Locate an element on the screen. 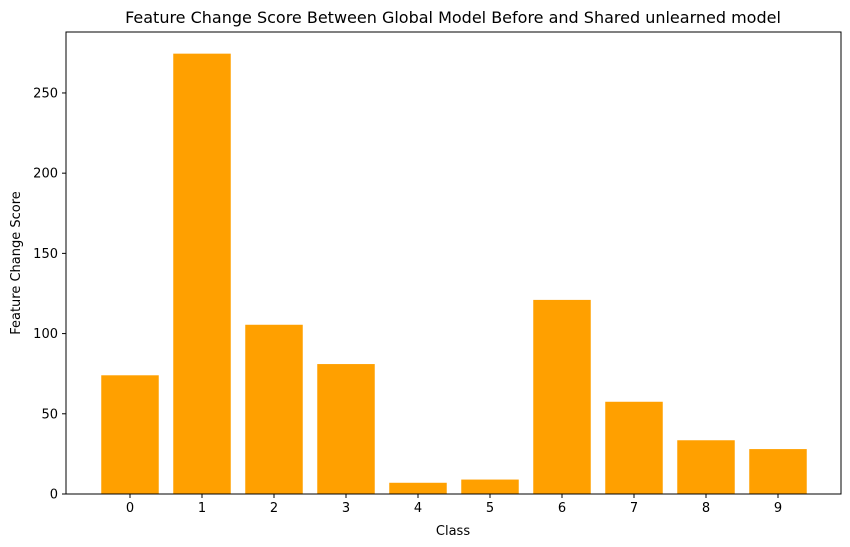  y-tick-label: 50 is located at coordinates (49, 414).